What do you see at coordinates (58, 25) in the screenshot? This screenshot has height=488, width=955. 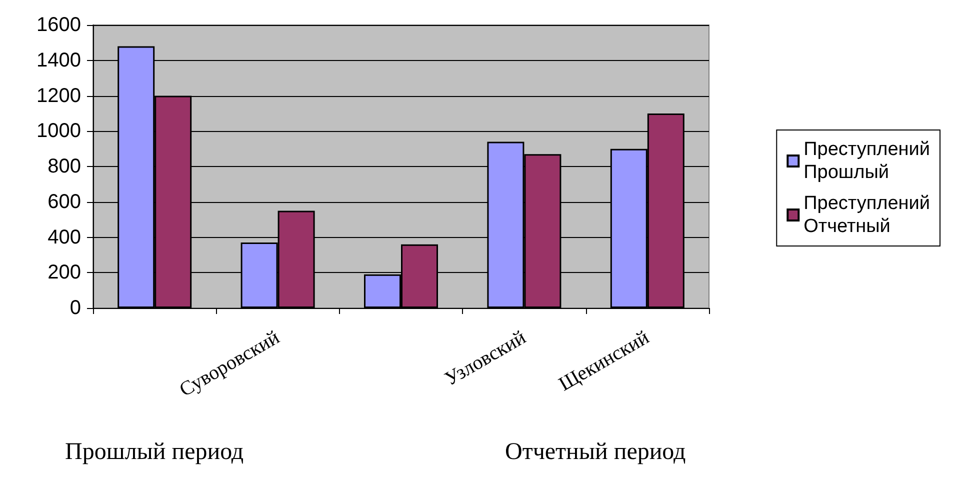 I see `y-tick-label: 1600` at bounding box center [58, 25].